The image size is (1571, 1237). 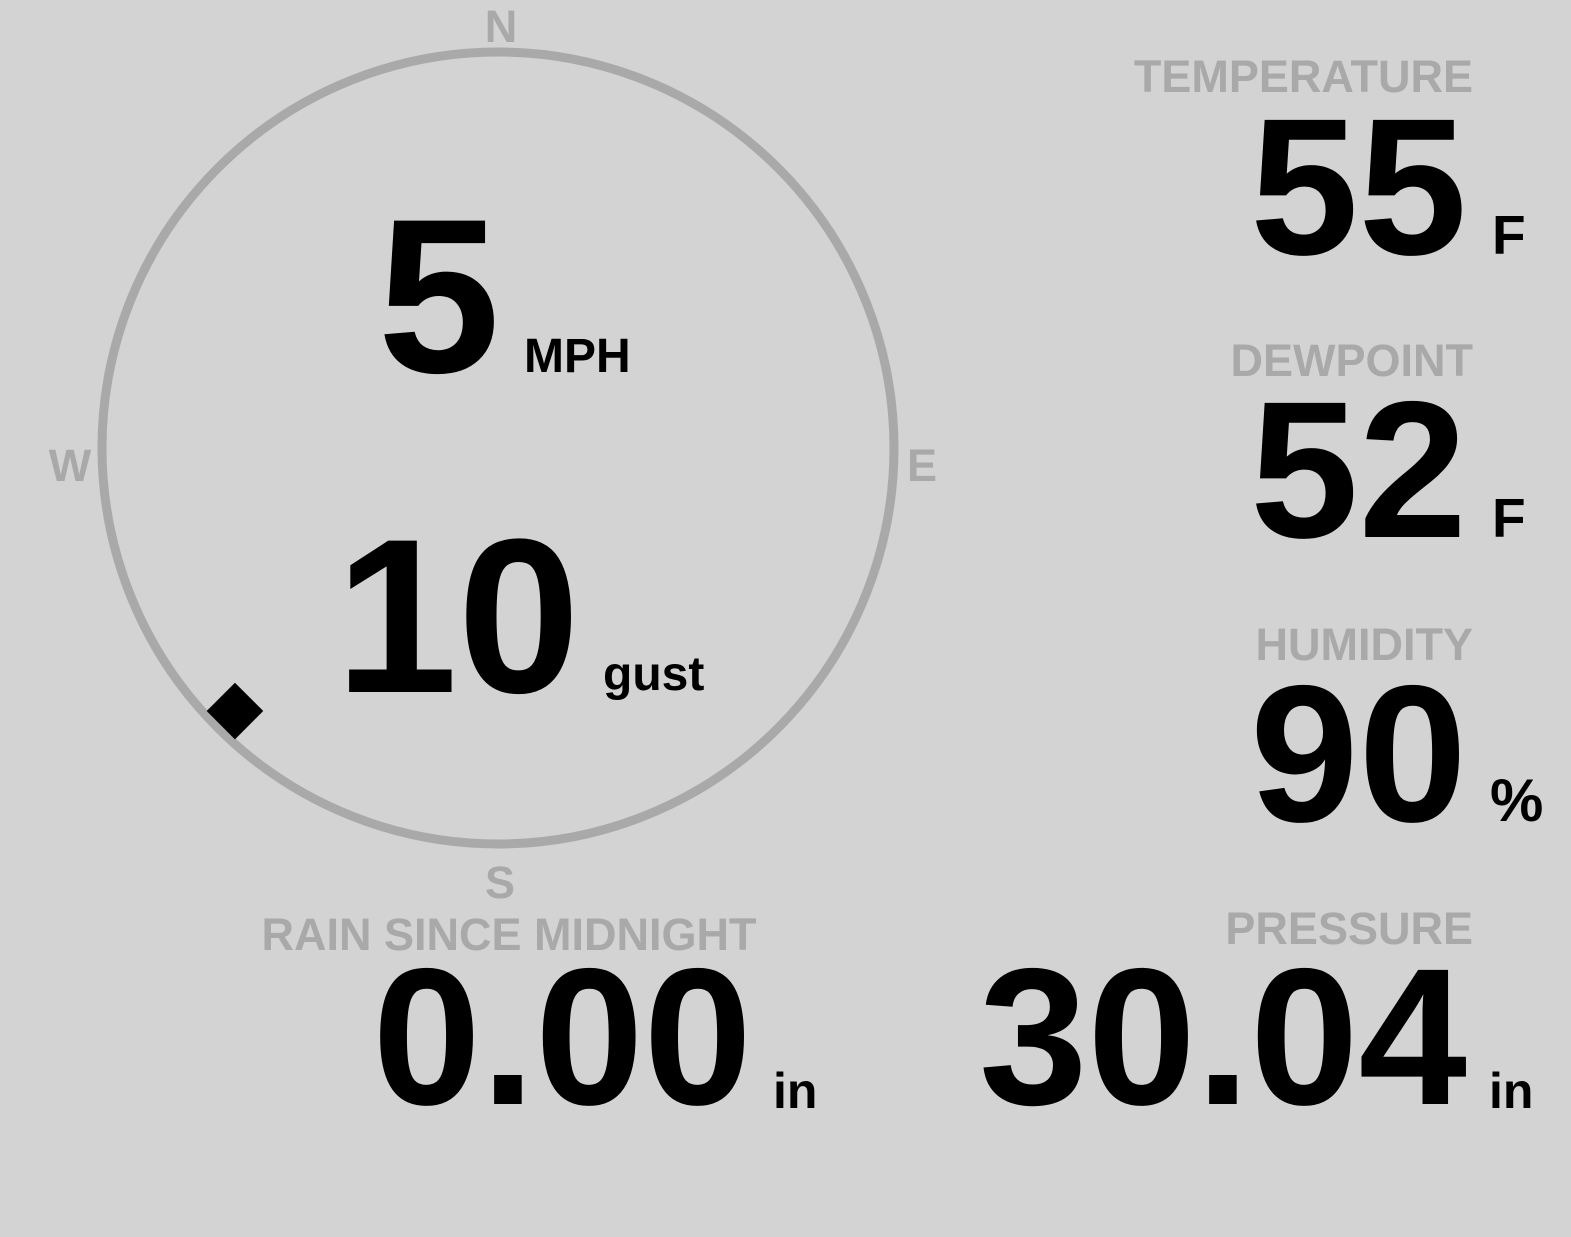 I want to click on compass-south: S, so click(x=499, y=882).